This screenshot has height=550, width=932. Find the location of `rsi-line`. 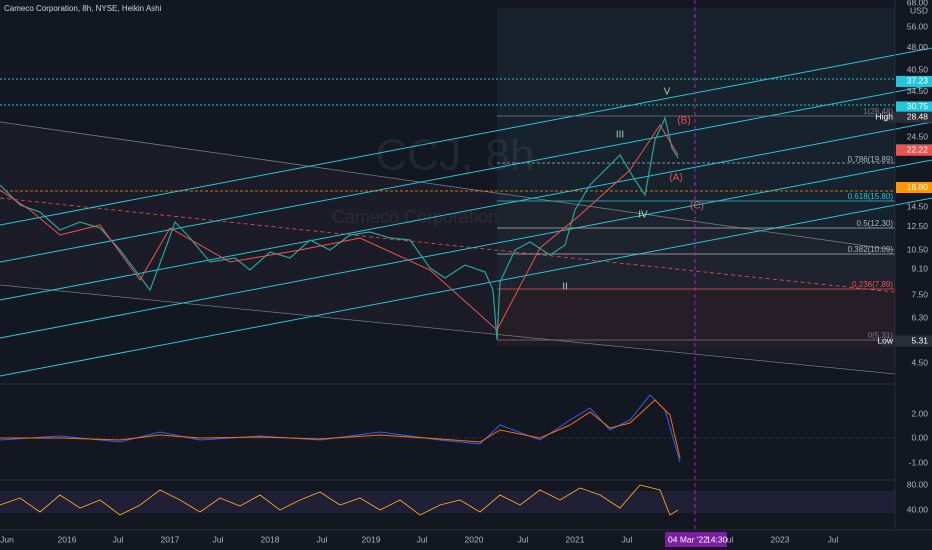

rsi-line is located at coordinates (339, 500).